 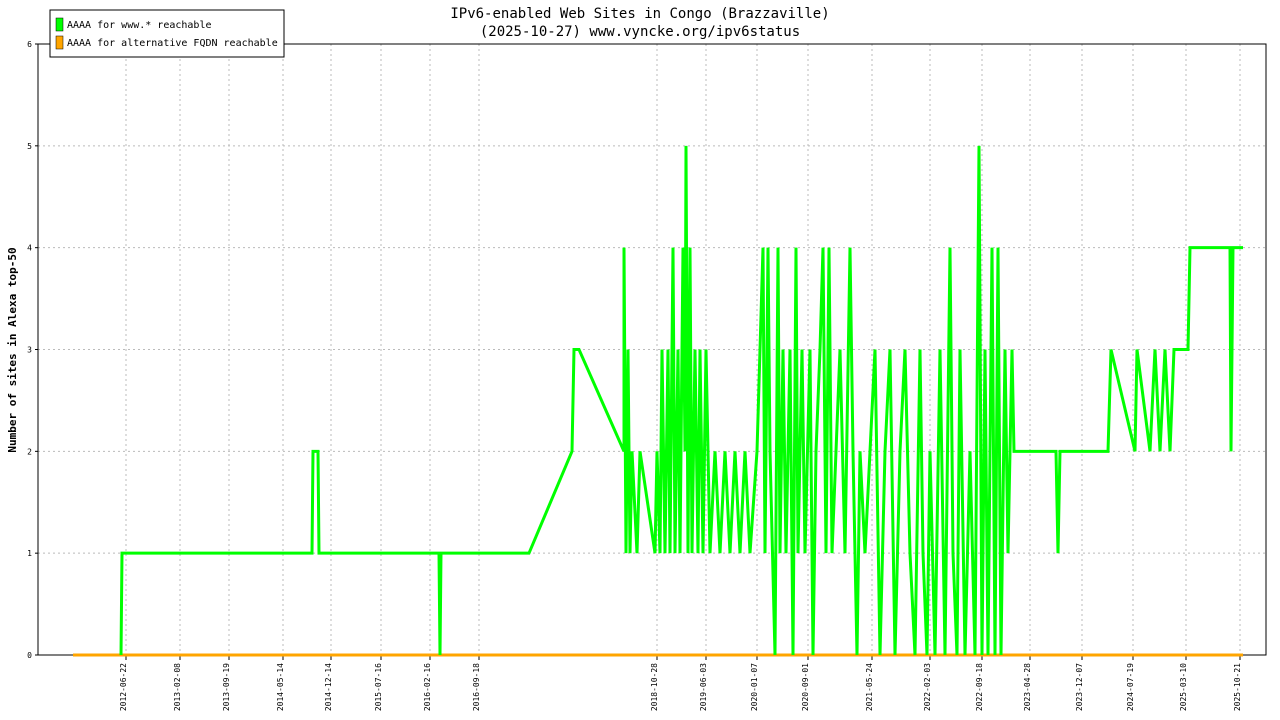 What do you see at coordinates (1027, 687) in the screenshot?
I see `x-tick-label: 2023-04-28` at bounding box center [1027, 687].